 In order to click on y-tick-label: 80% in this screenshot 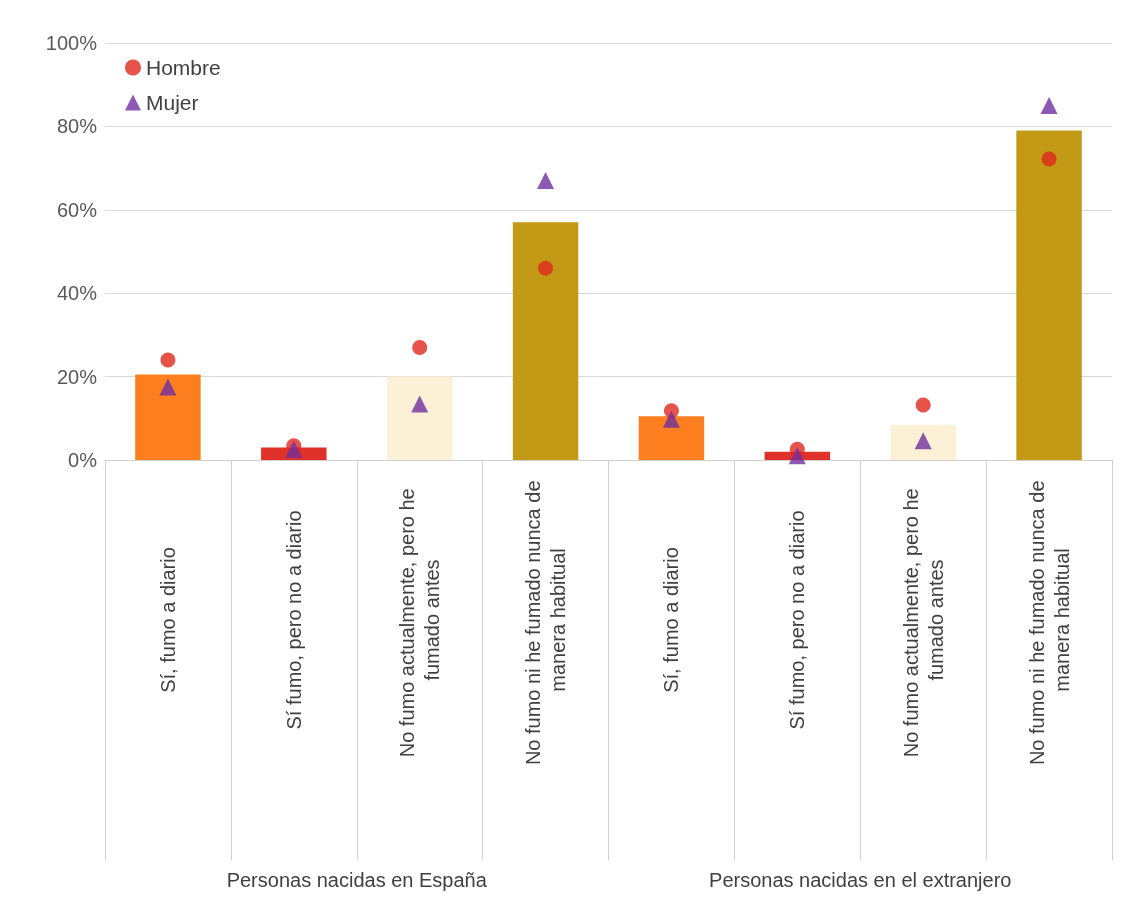, I will do `click(77, 126)`.